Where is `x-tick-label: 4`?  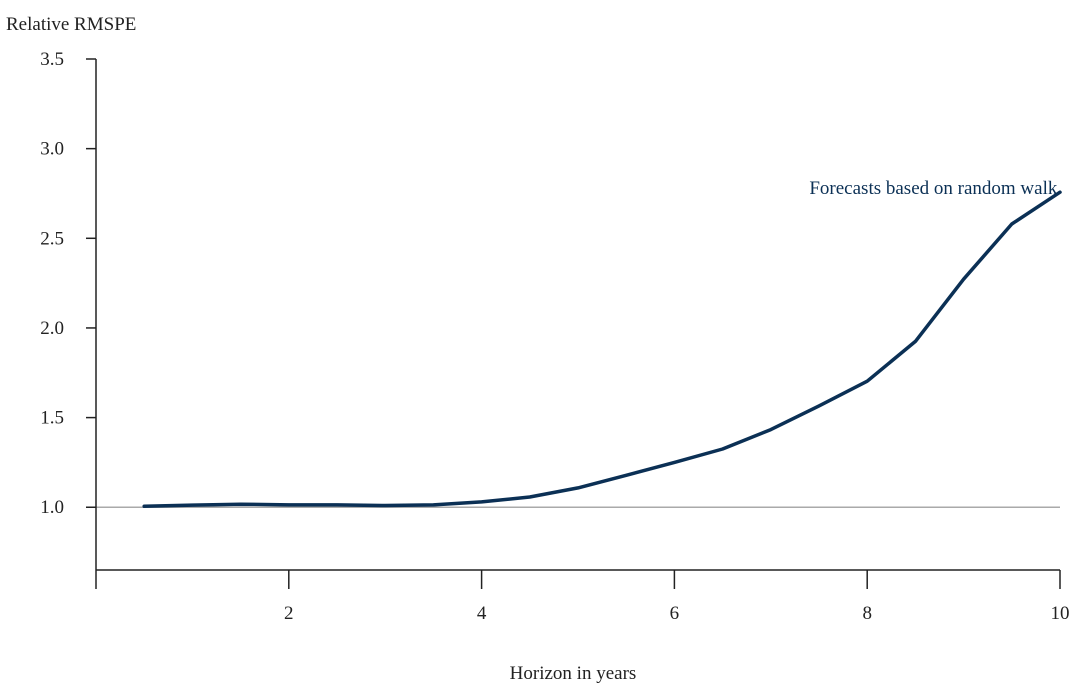 x-tick-label: 4 is located at coordinates (482, 613).